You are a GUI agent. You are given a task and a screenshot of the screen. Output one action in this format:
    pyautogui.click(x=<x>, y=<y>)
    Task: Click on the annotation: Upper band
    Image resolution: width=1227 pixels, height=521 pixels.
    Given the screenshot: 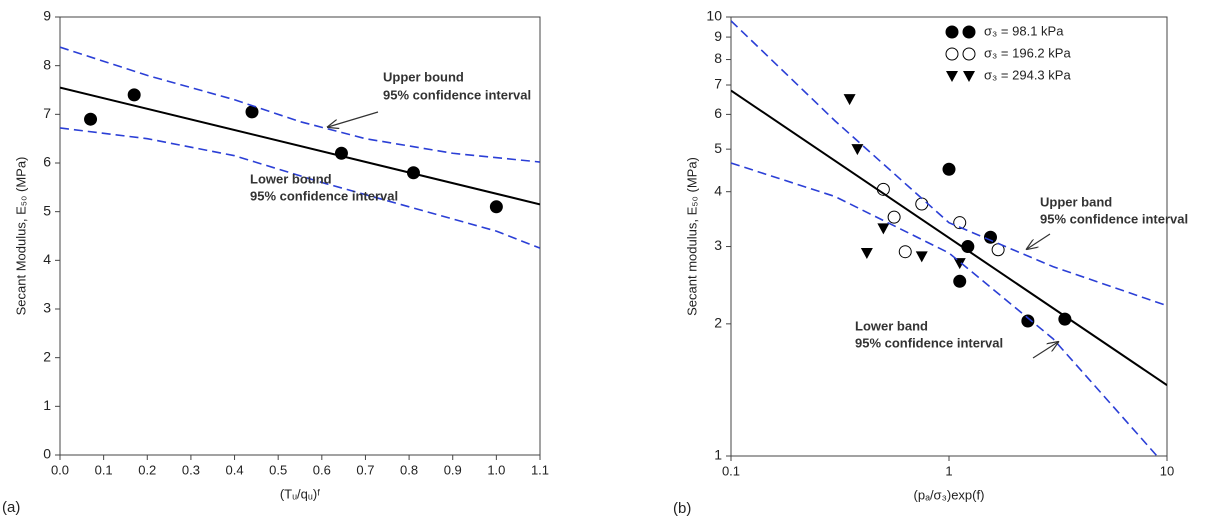 What is the action you would take?
    pyautogui.click(x=1076, y=201)
    